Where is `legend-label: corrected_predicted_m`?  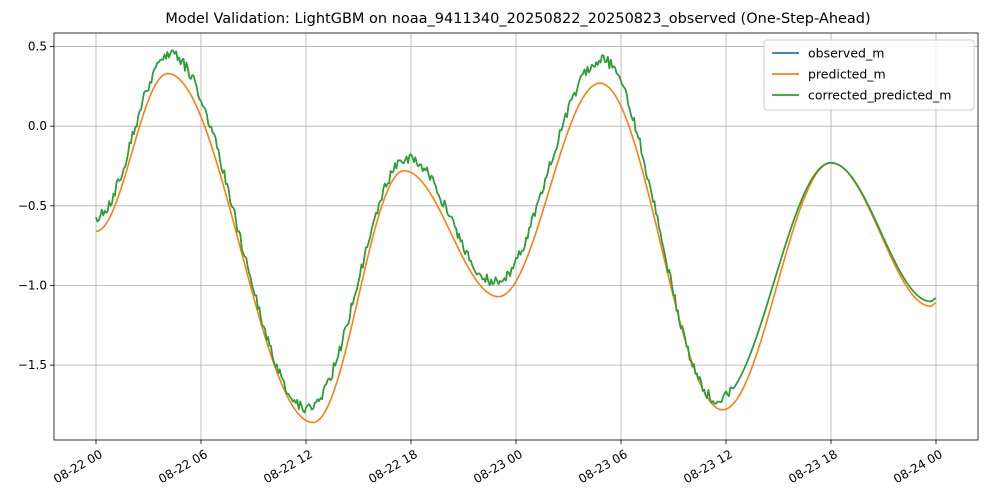
legend-label: corrected_predicted_m is located at coordinates (879, 95).